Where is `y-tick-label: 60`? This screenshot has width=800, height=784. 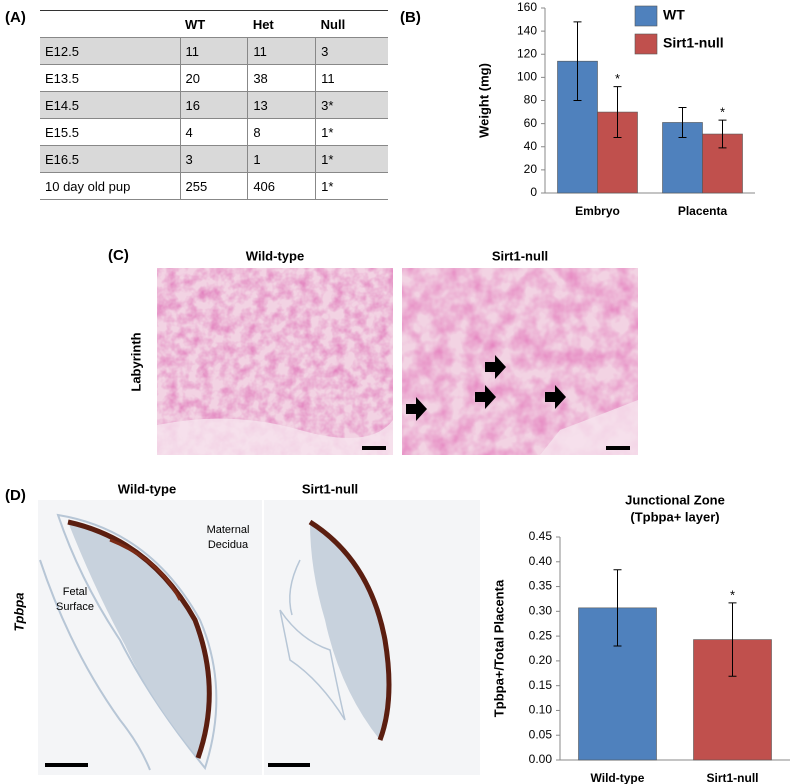 y-tick-label: 60 is located at coordinates (531, 123).